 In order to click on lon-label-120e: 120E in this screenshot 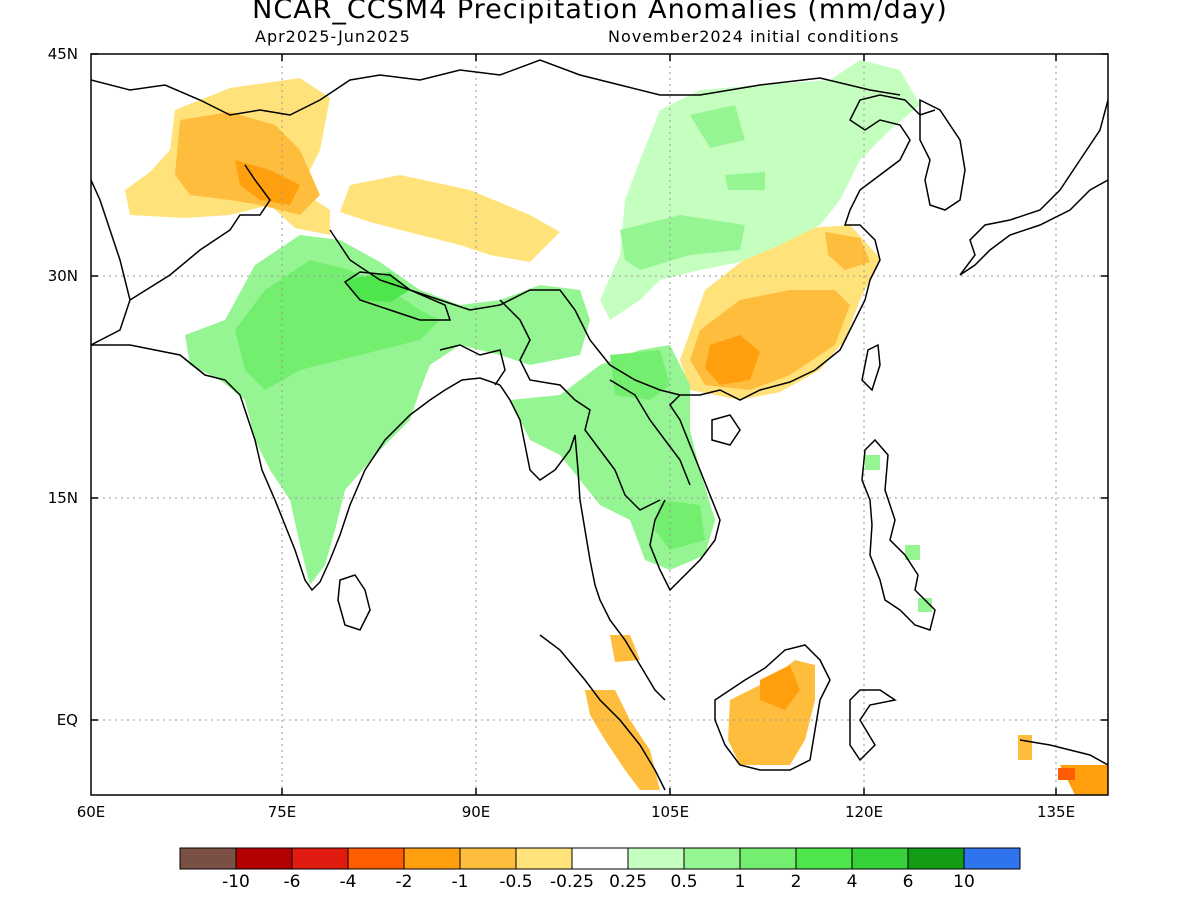, I will do `click(864, 812)`.